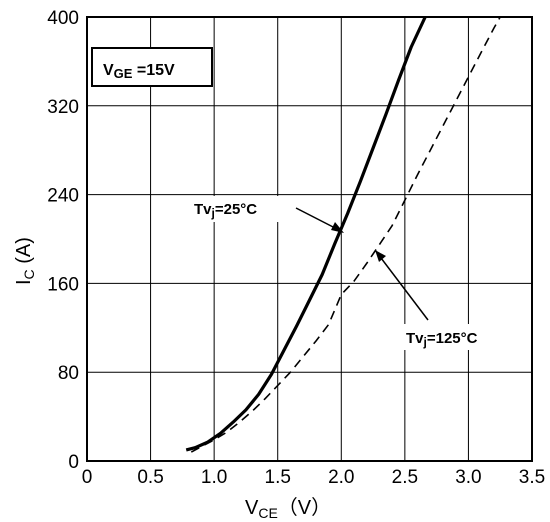 The height and width of the screenshot is (522, 550). I want to click on condition-box: VGE =15V, so click(152, 67).